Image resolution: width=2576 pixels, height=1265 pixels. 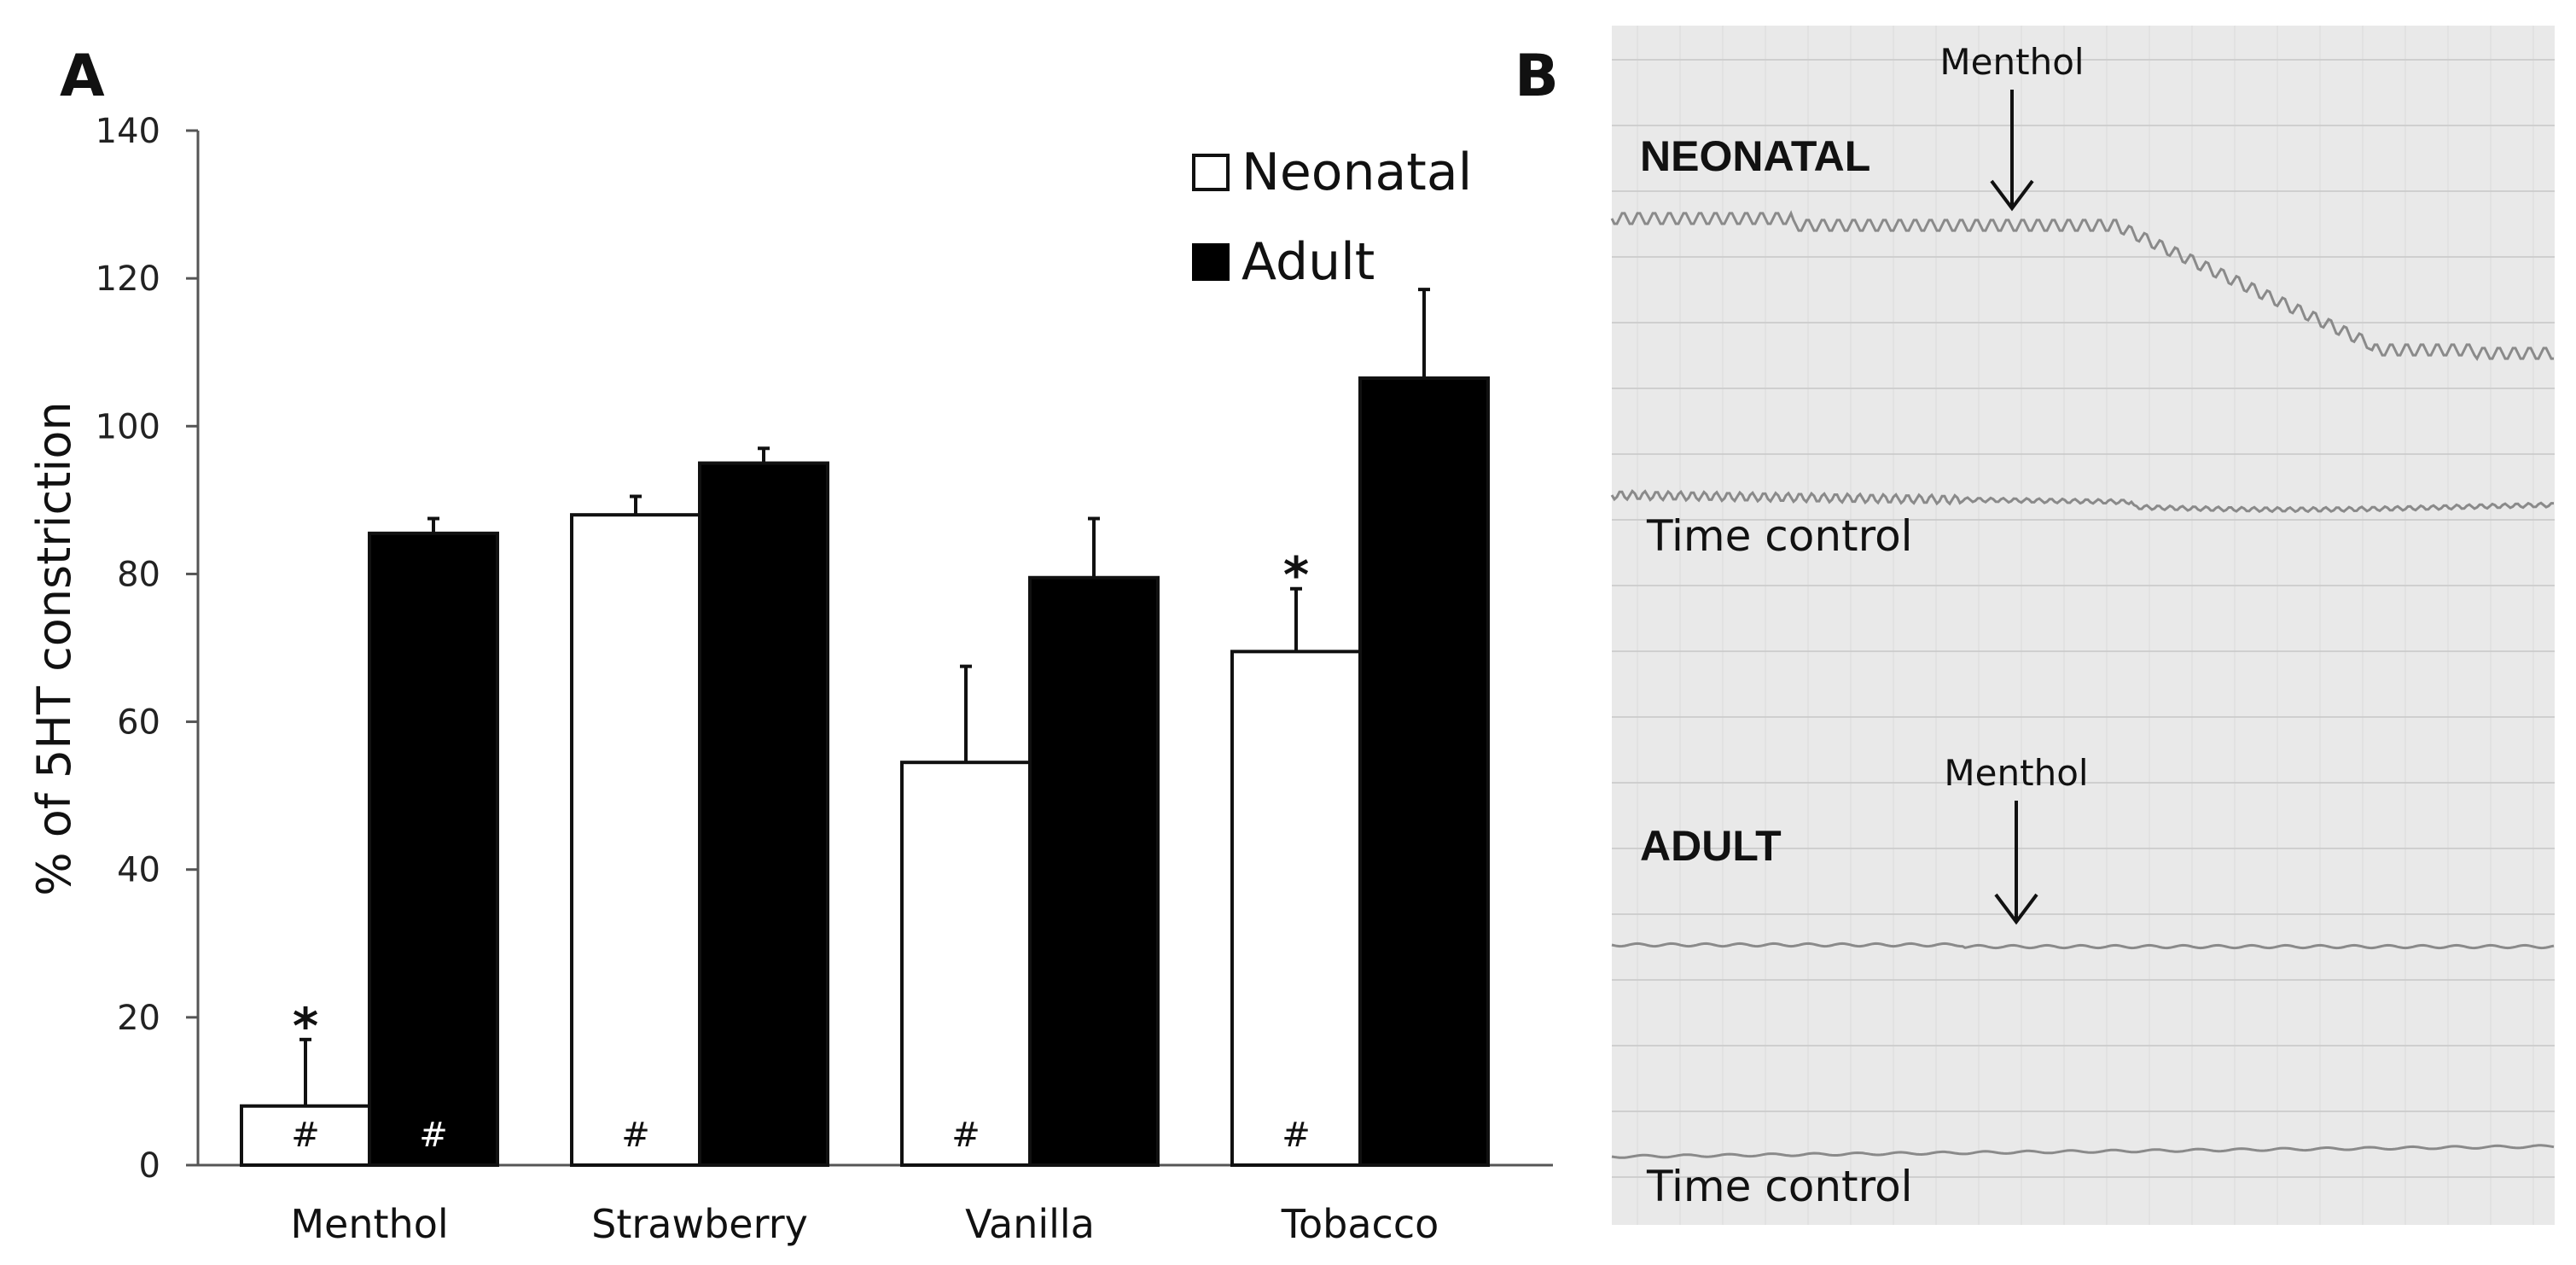 I want to click on marker-neonatal-vanilla: #, so click(x=965, y=1135).